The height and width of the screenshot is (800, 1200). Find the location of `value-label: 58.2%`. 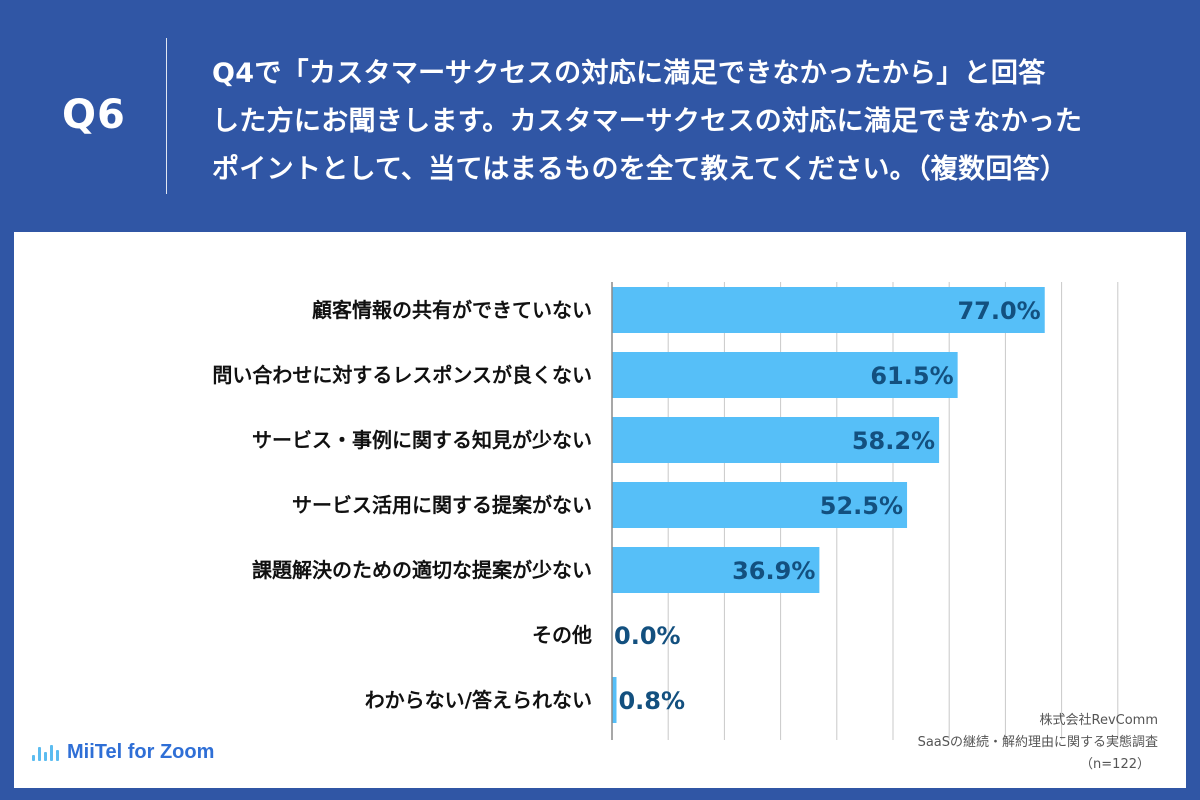

value-label: 58.2% is located at coordinates (893, 441).